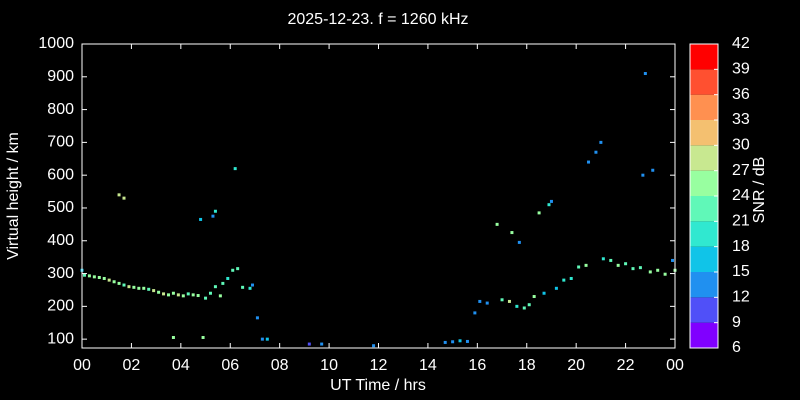  What do you see at coordinates (378, 385) in the screenshot?
I see `x-axis-label: UT Time / hrs` at bounding box center [378, 385].